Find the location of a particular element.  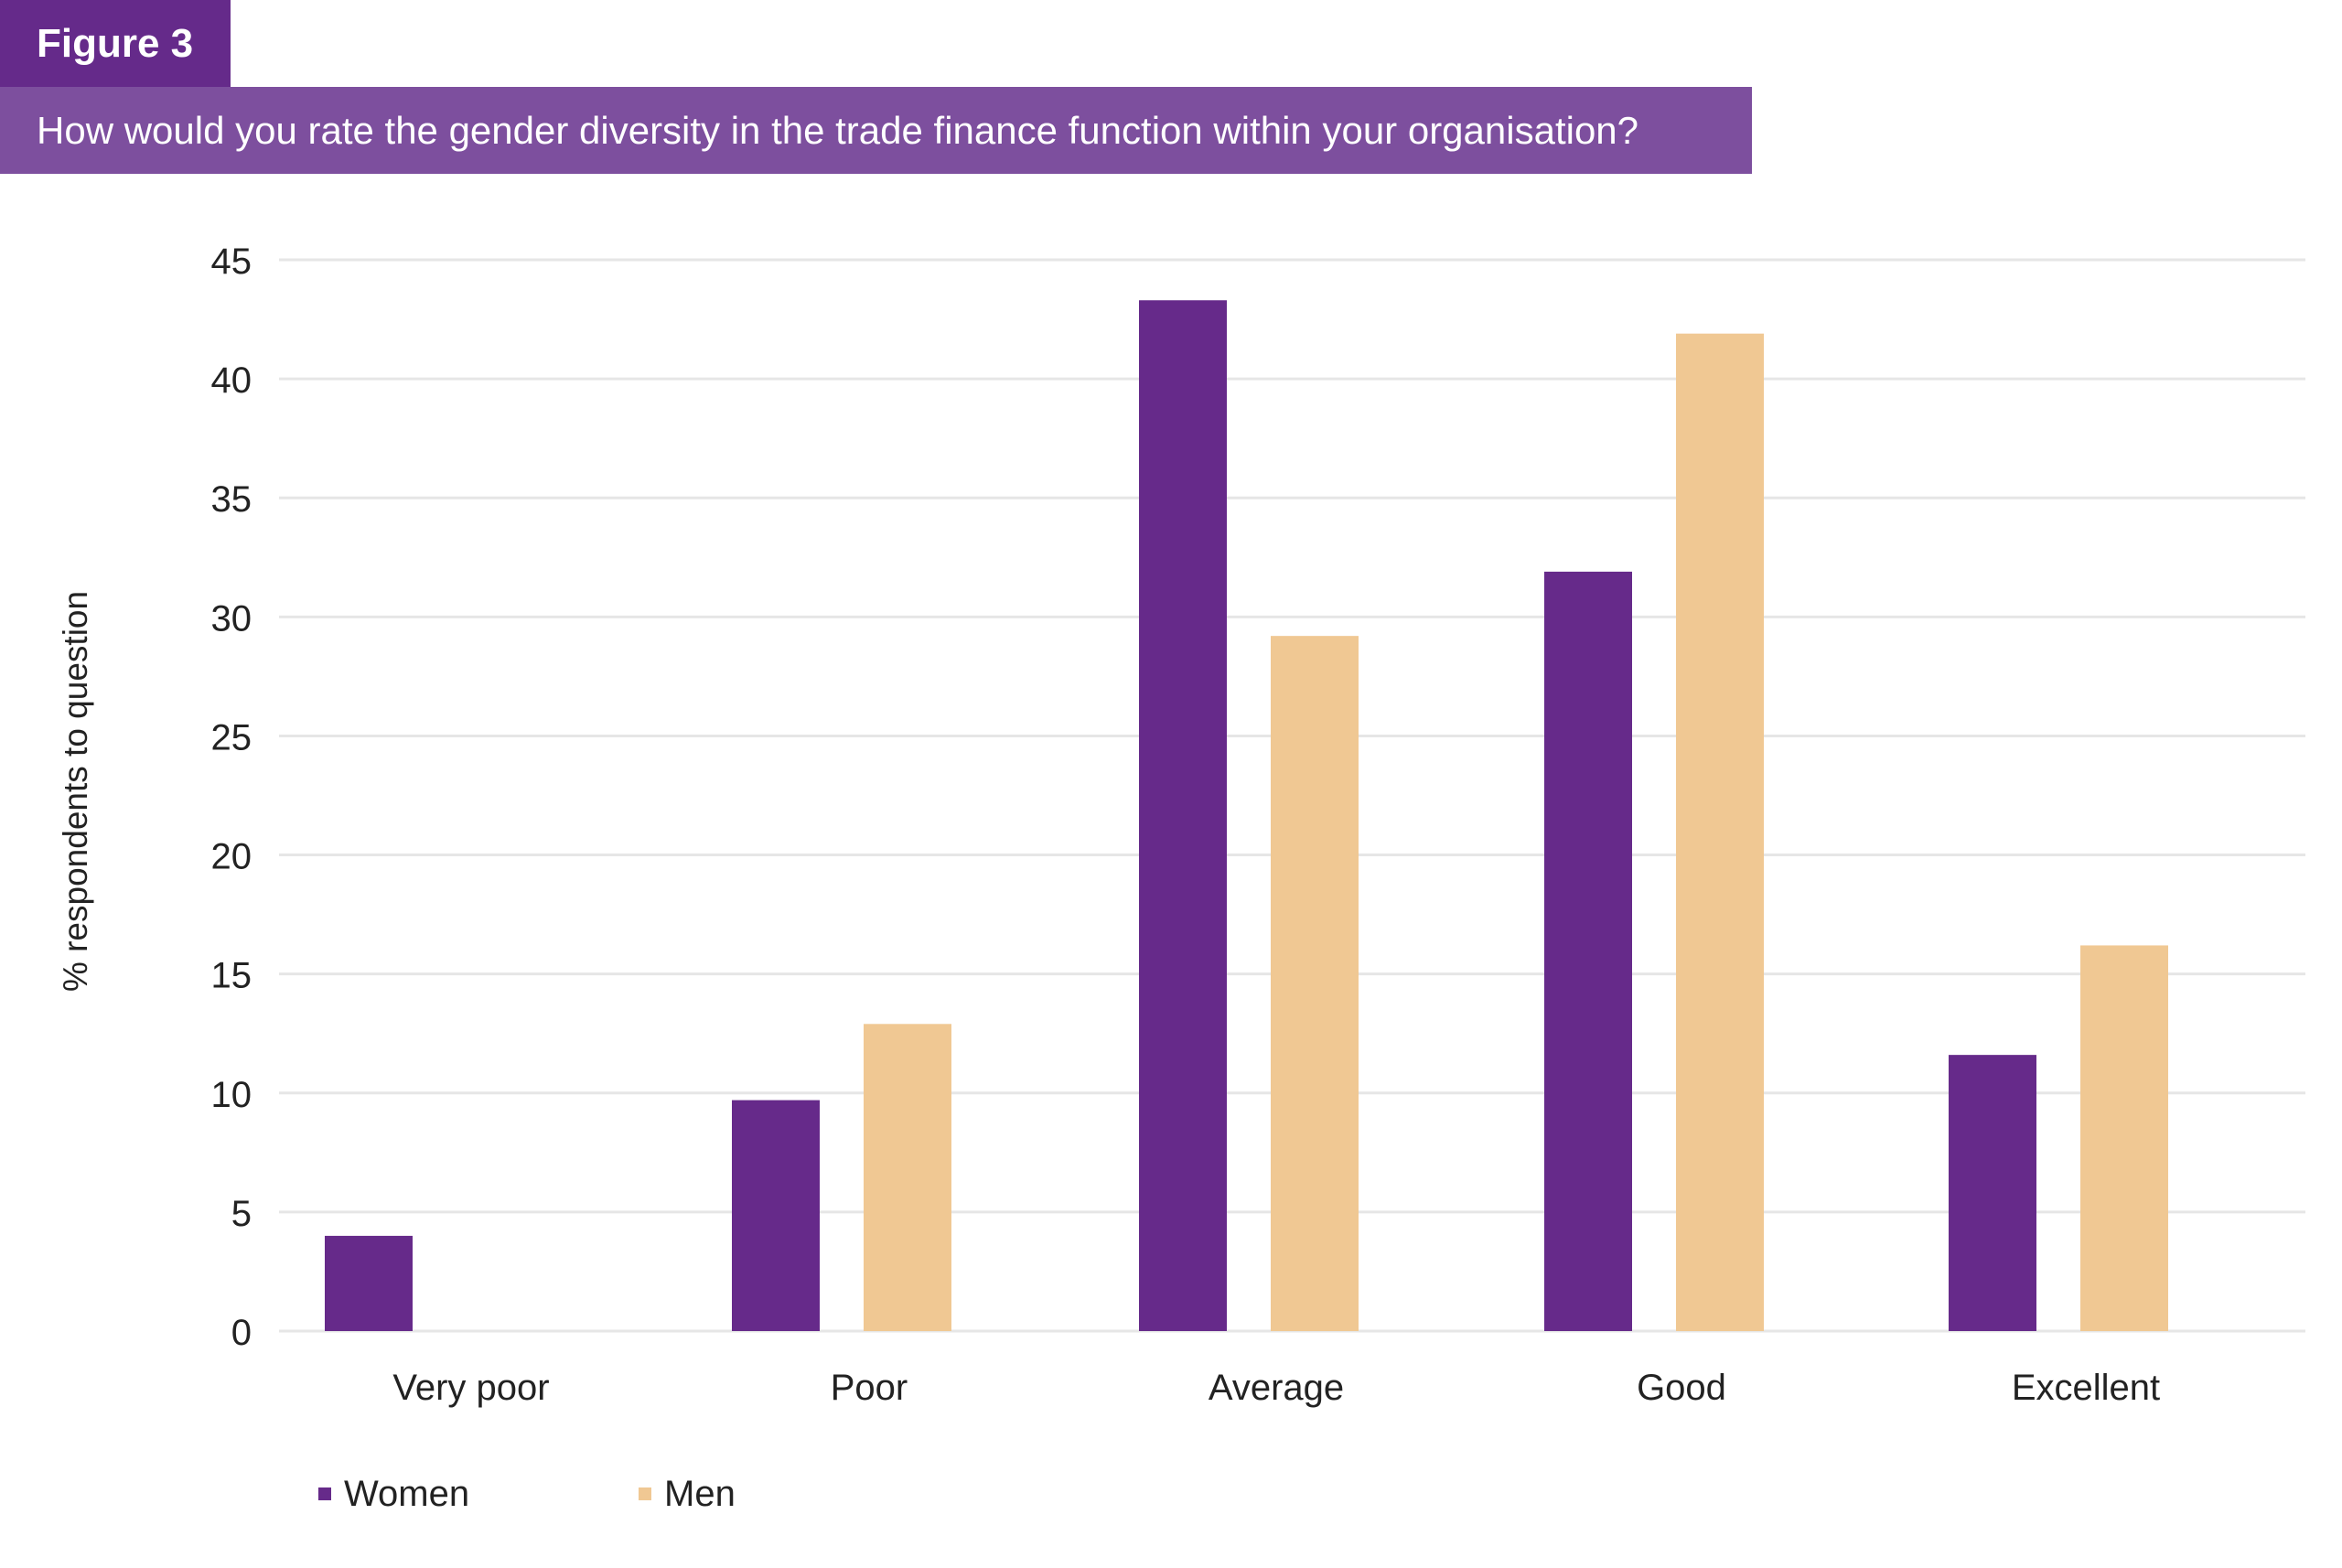

legend-label-men: Men is located at coordinates (700, 1493).